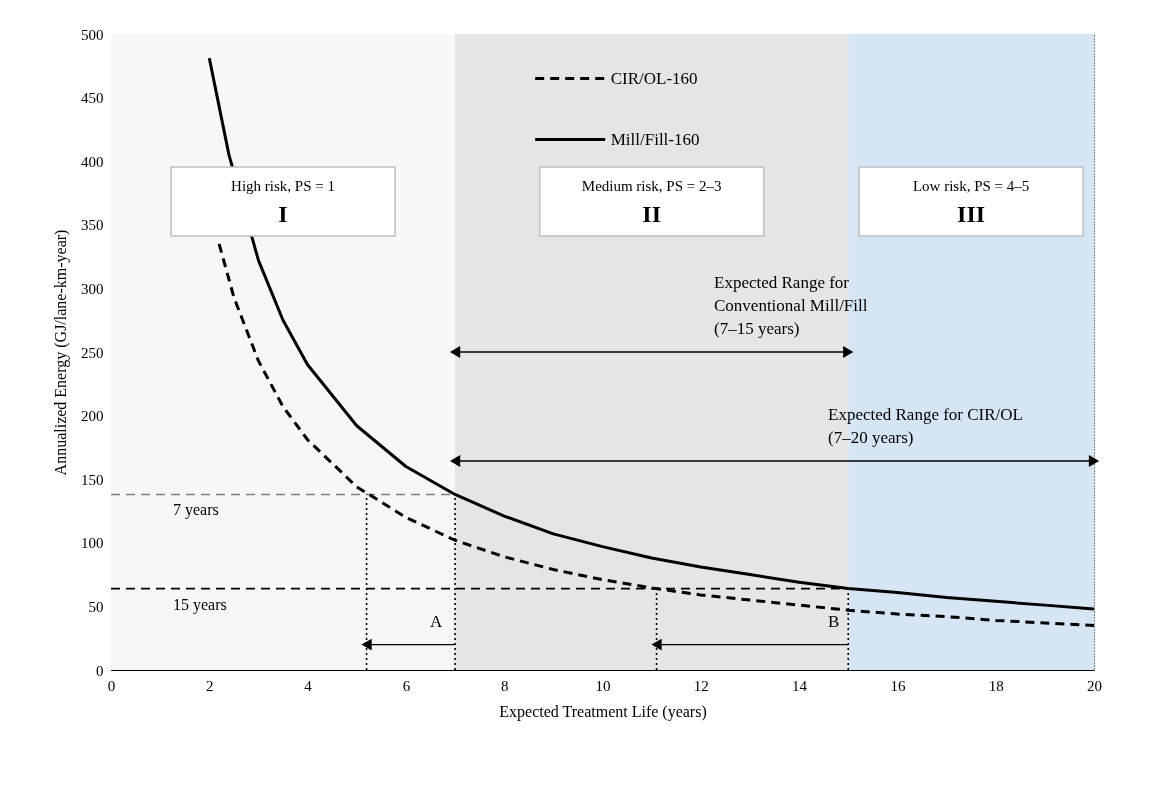 This screenshot has width=1160, height=792. Describe the element at coordinates (654, 78) in the screenshot. I see `legend-label: CIR/OL-160` at that location.